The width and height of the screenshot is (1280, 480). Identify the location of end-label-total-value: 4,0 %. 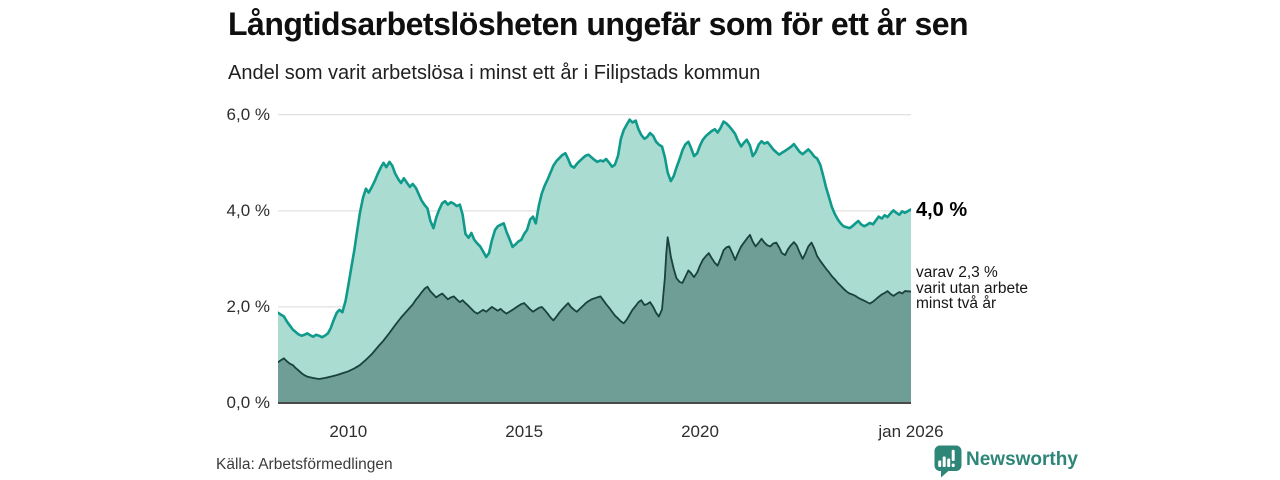
(942, 210).